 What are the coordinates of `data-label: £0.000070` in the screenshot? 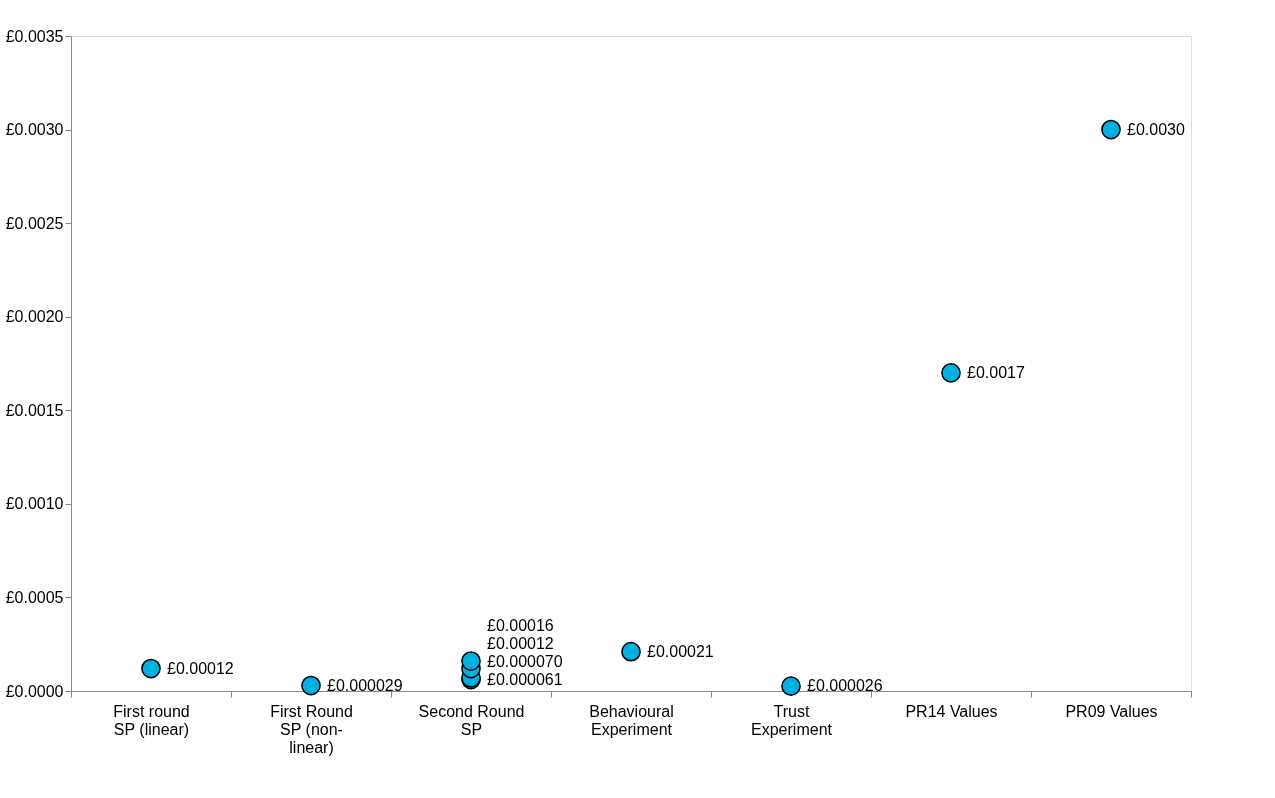 It's located at (525, 661).